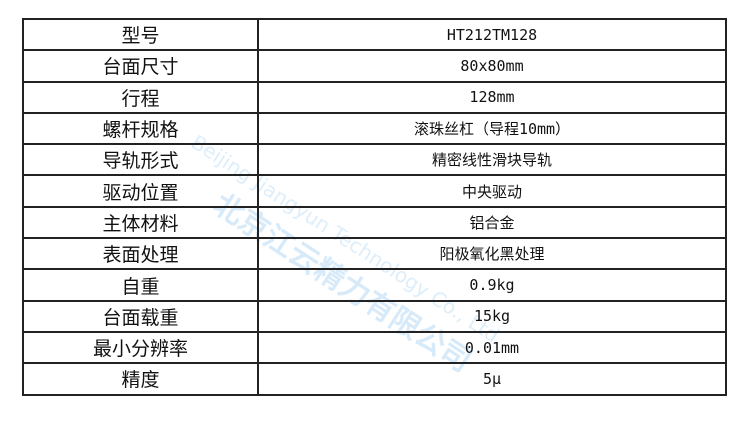 The height and width of the screenshot is (442, 750). Describe the element at coordinates (492, 379) in the screenshot. I see `spec-value: 5μ` at that location.